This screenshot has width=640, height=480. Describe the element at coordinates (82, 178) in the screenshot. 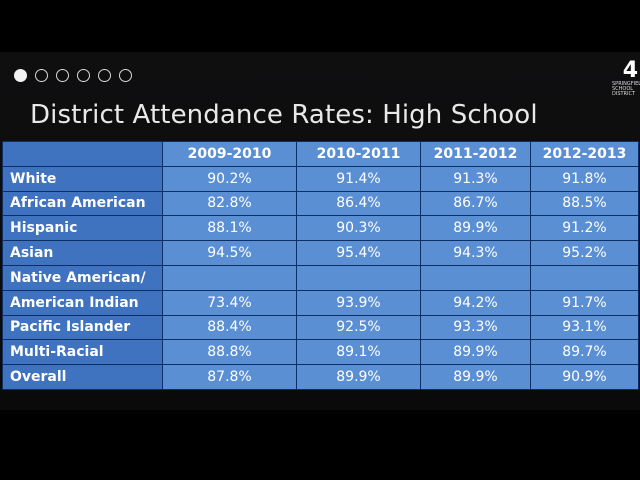

I see `row-label: White` at that location.